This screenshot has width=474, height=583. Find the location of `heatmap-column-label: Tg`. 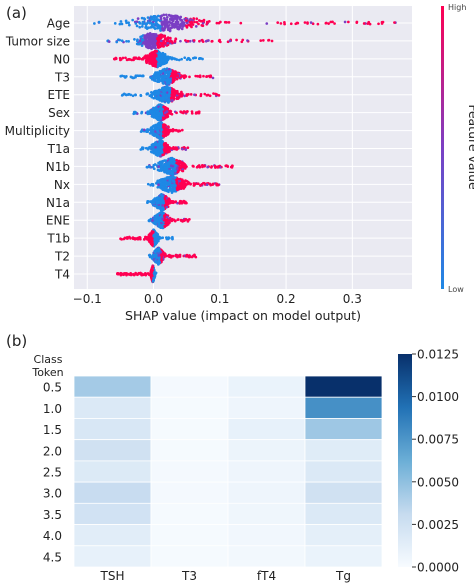

heatmap-column-label: Tg is located at coordinates (343, 576).